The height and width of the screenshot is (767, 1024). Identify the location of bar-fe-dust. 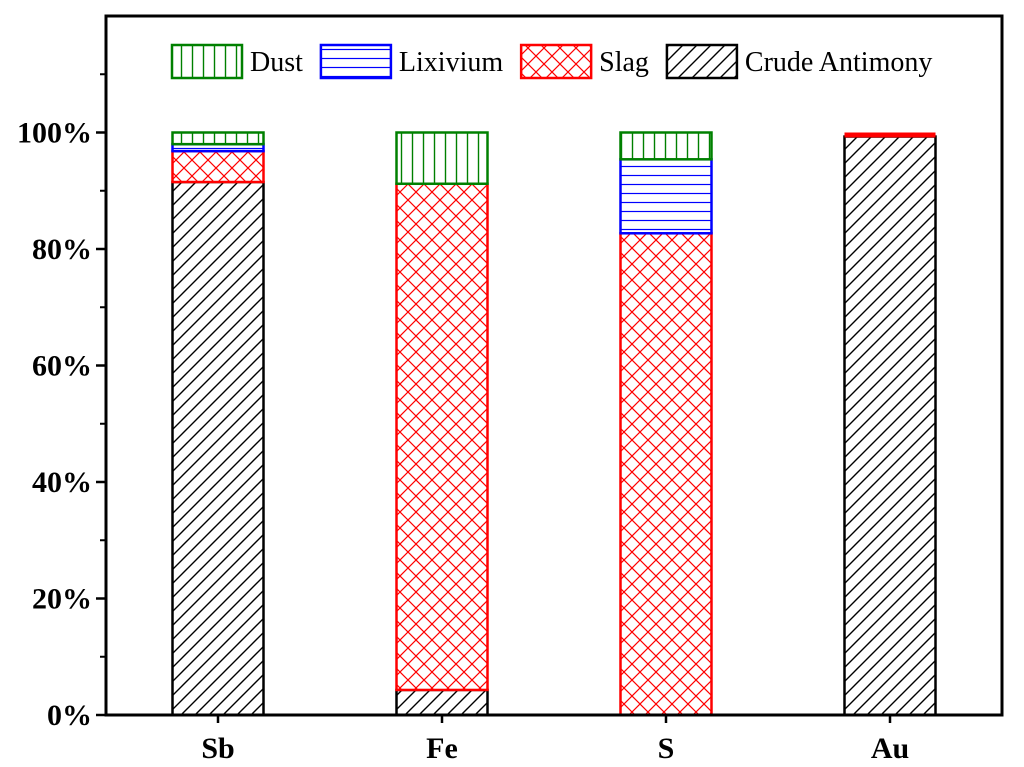
(442, 158).